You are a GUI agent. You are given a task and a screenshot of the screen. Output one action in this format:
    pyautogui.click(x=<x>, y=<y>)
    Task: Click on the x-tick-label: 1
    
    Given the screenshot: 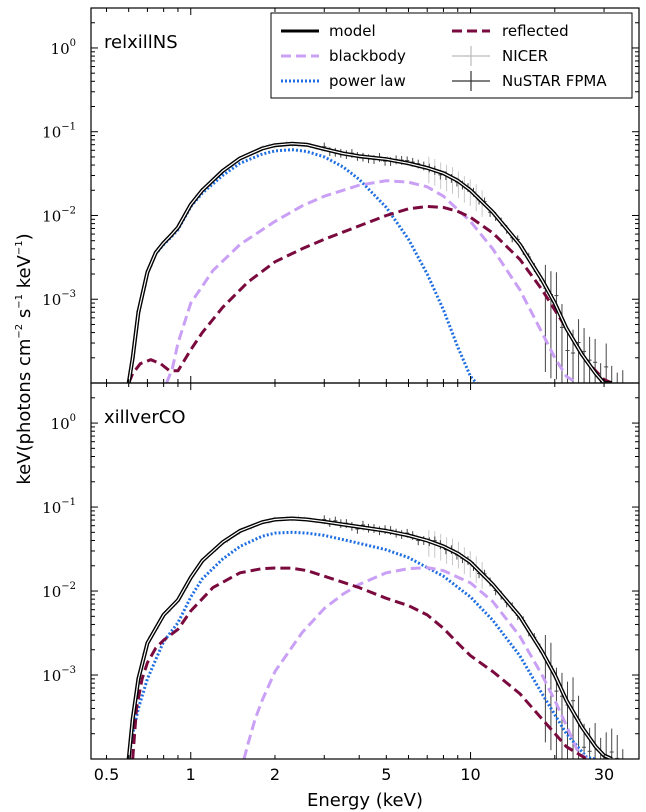 What is the action you would take?
    pyautogui.click(x=191, y=774)
    